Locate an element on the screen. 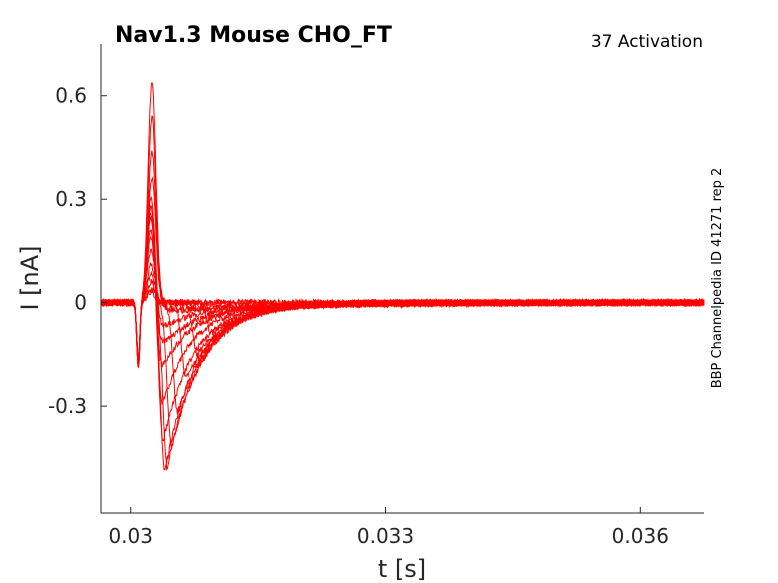 Image resolution: width=778 pixels, height=583 pixels. x-ticks: 0.03 0.033 0.036 is located at coordinates (388, 527).